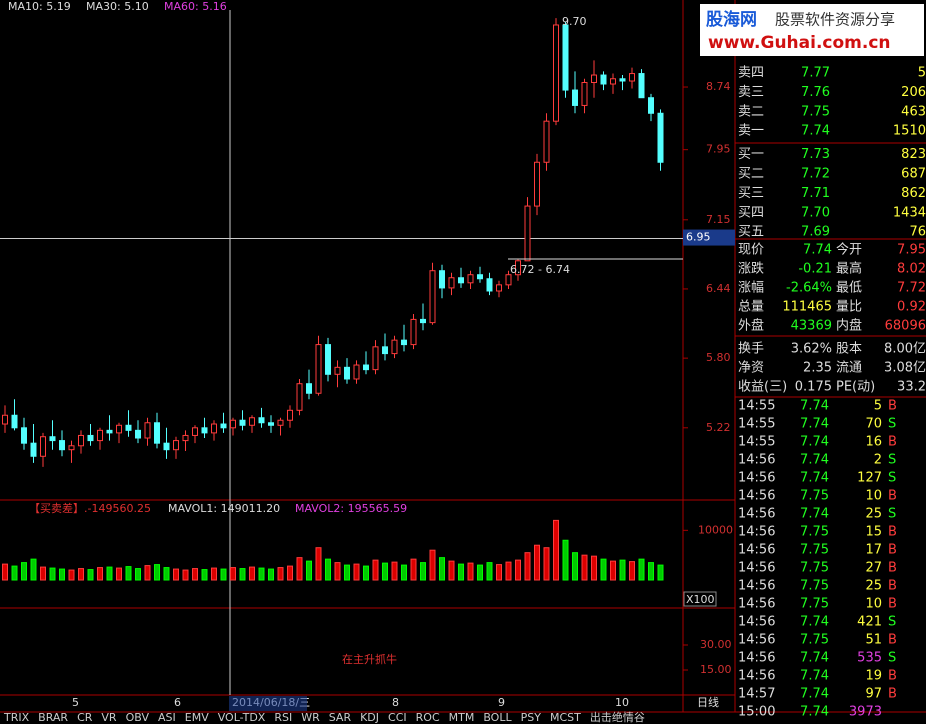  What do you see at coordinates (815, 212) in the screenshot?
I see `book-price: 7.70` at bounding box center [815, 212].